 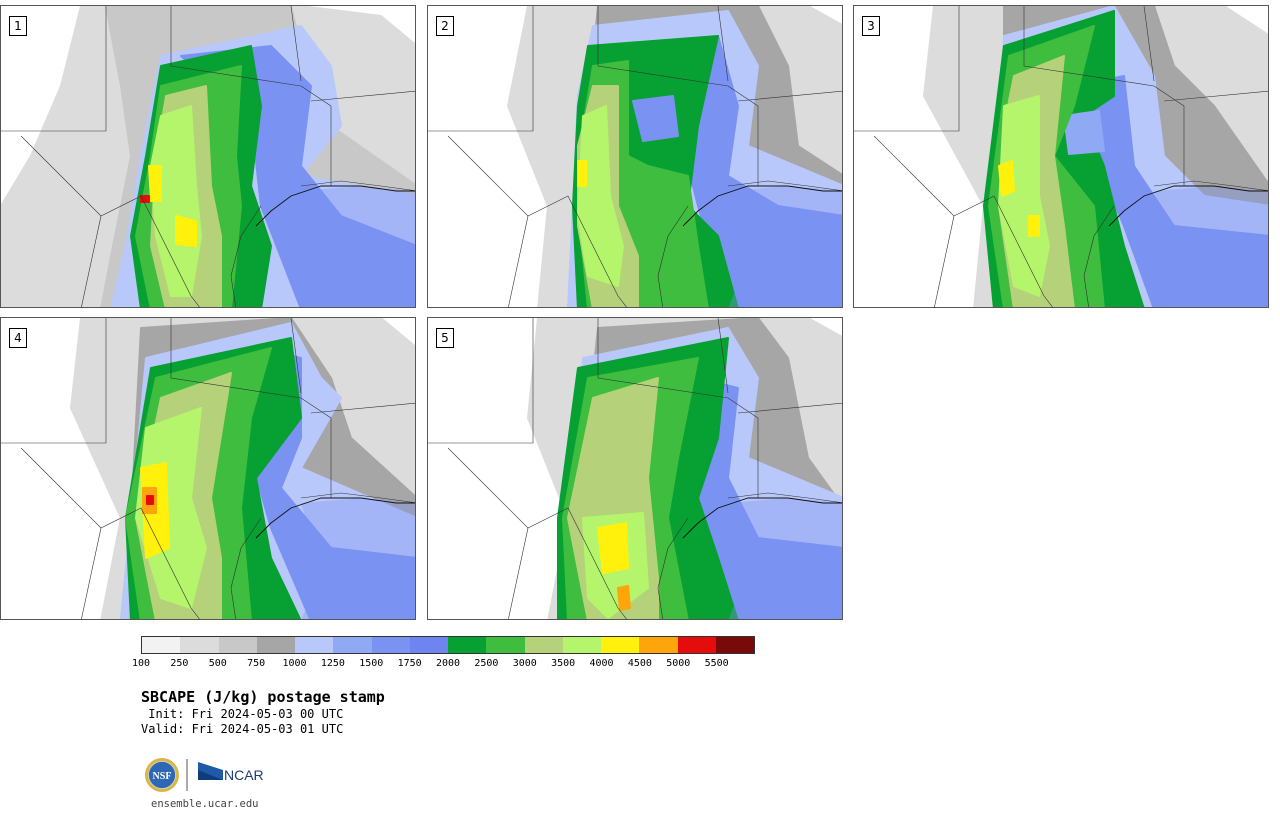 What do you see at coordinates (179, 663) in the screenshot?
I see `colorbar-tick: 250` at bounding box center [179, 663].